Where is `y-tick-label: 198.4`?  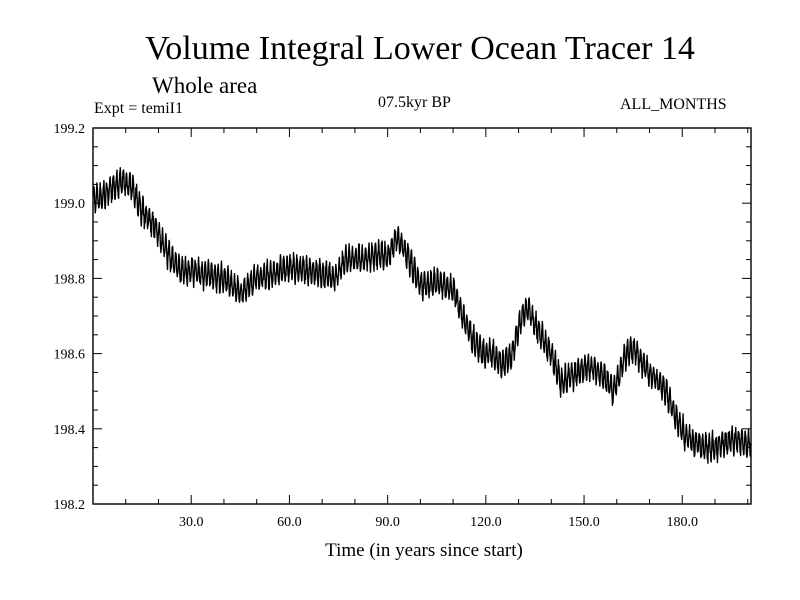
y-tick-label: 198.4 is located at coordinates (70, 430).